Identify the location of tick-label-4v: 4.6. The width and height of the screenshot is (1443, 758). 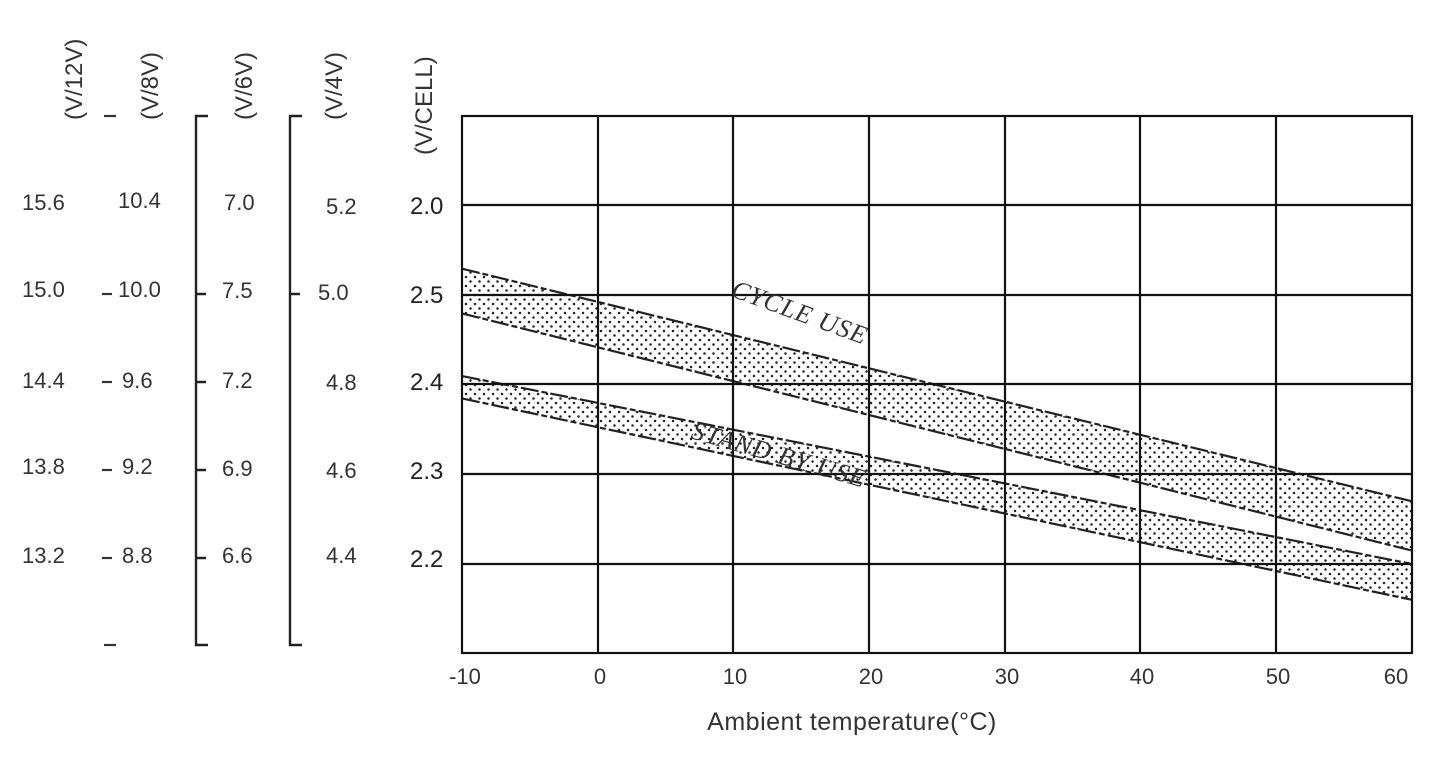
(341, 470).